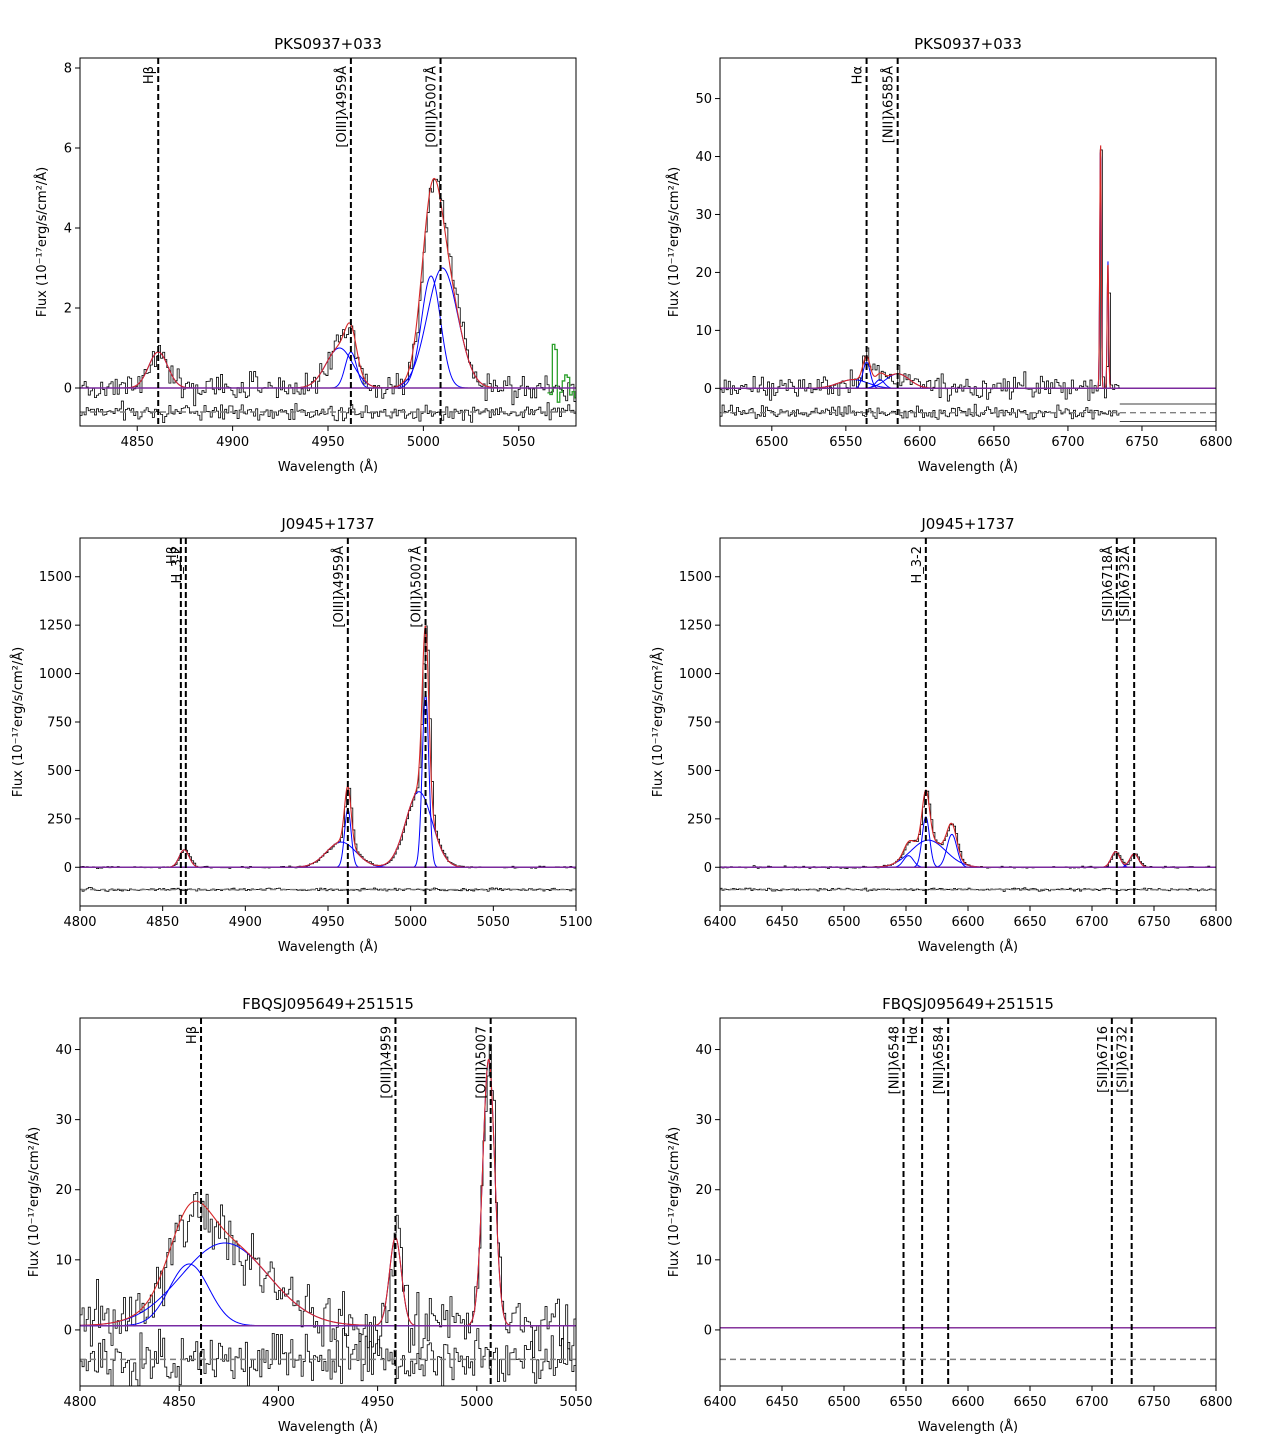 Image resolution: width=1280 pixels, height=1440 pixels. I want to click on line-label: [SII]λ6716, so click(1103, 1059).